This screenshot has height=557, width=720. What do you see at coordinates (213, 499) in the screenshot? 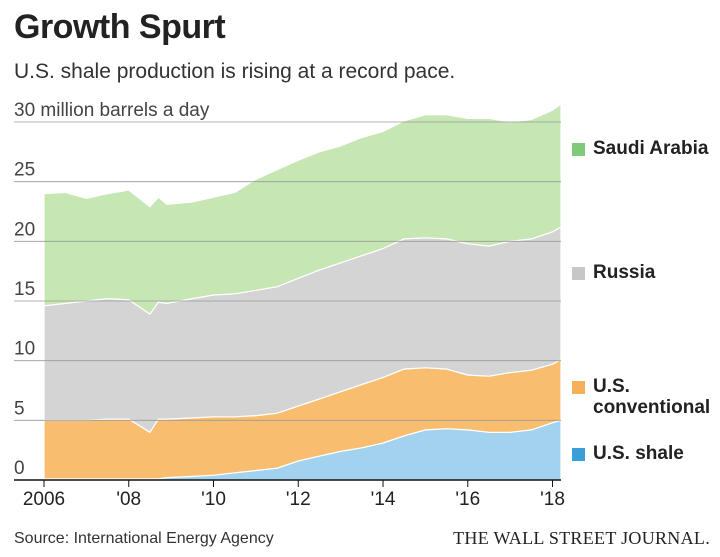
I see `x-tick-label: '10` at bounding box center [213, 499].